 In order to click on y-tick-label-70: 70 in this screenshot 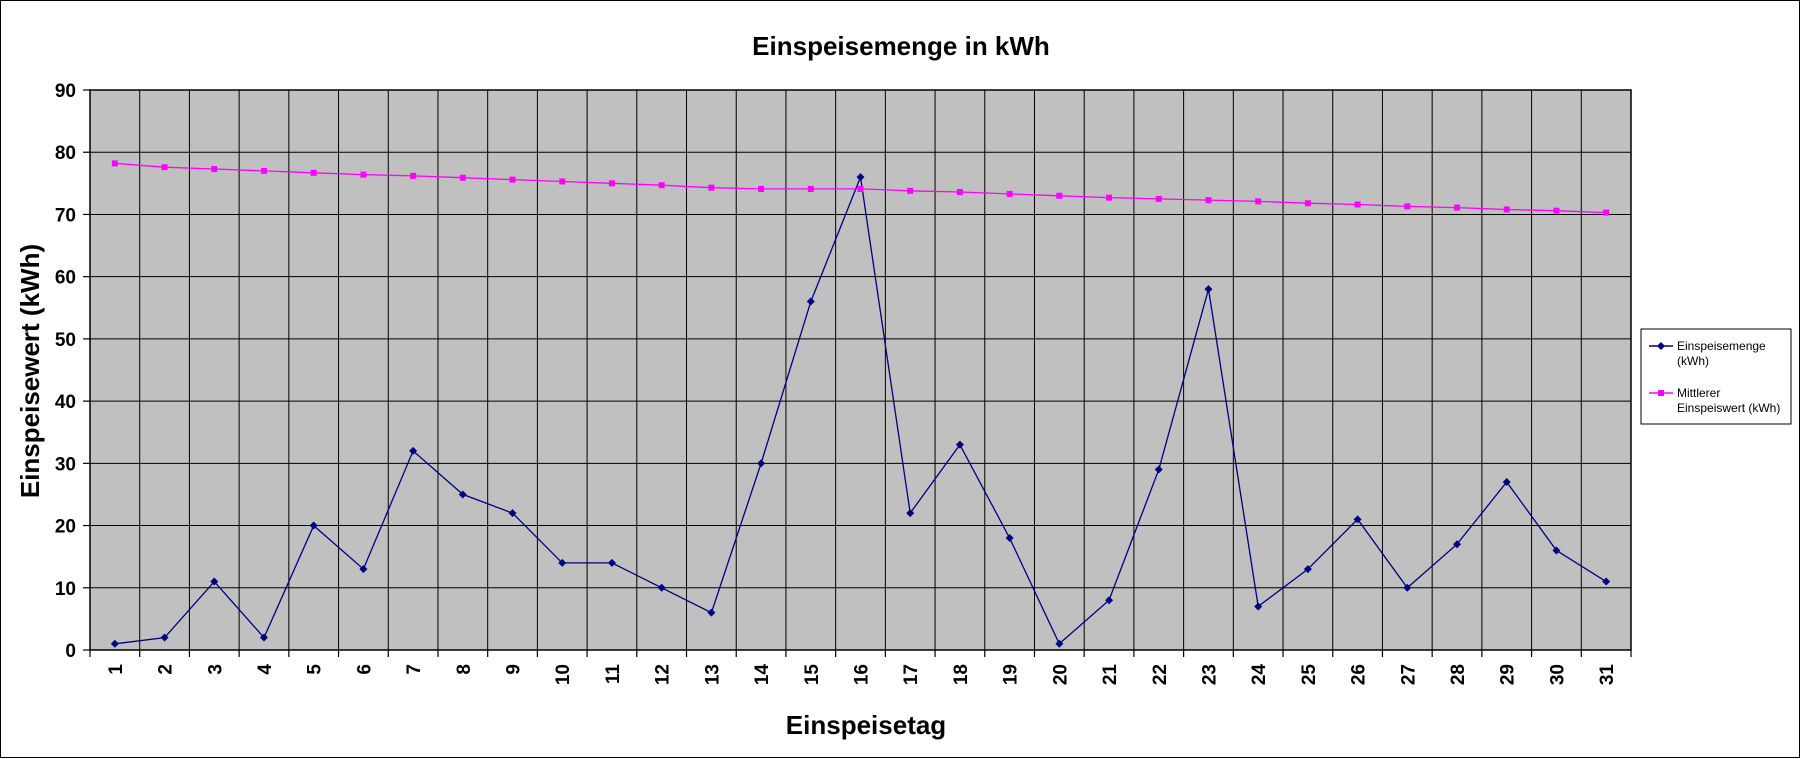, I will do `click(65, 215)`.